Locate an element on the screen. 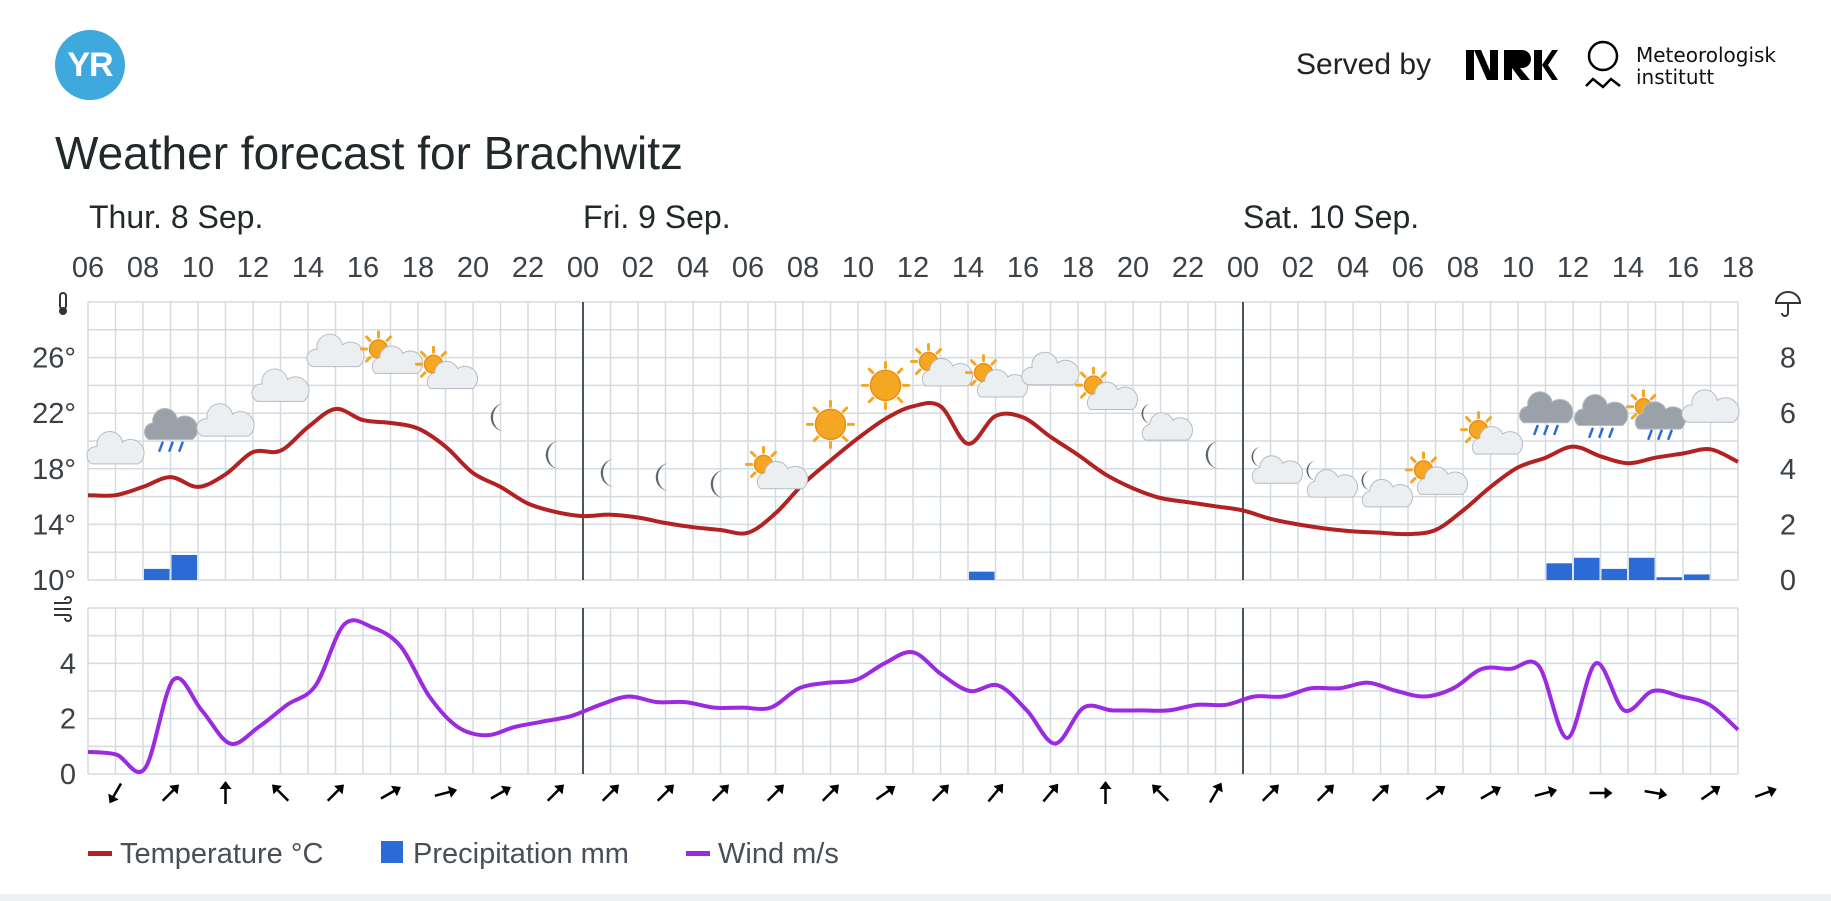  hour-tick-label: 00 is located at coordinates (583, 268).